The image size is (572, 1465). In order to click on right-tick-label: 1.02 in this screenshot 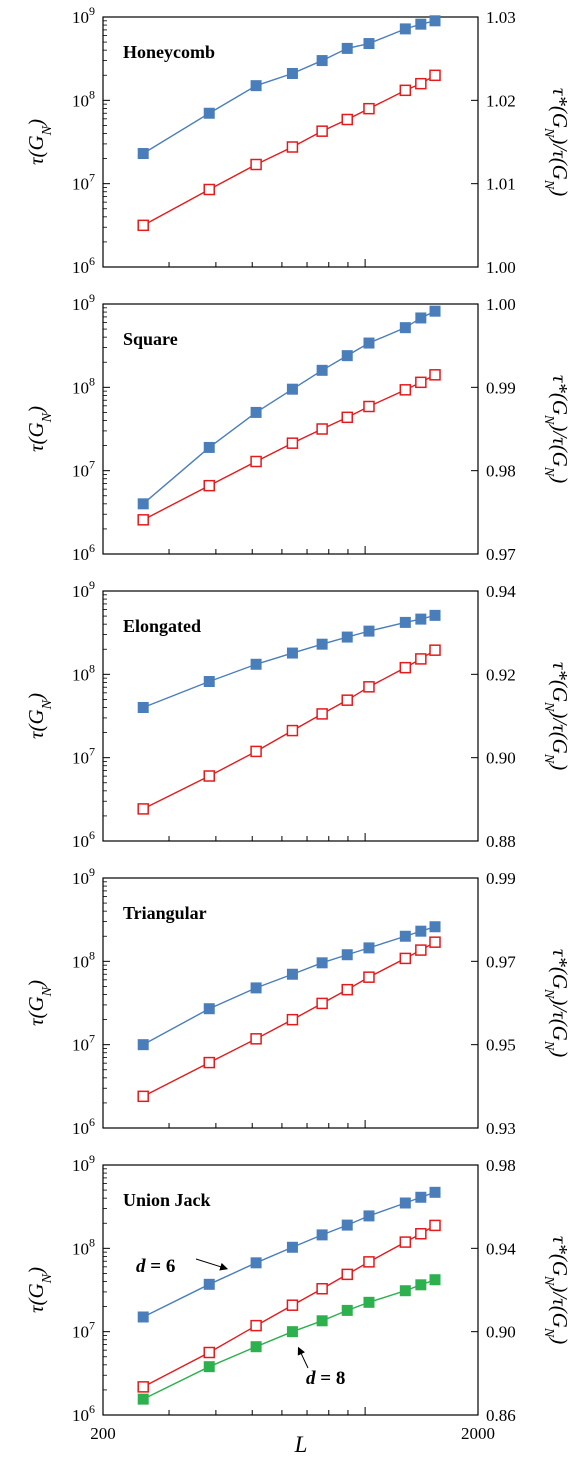, I will do `click(501, 100)`.